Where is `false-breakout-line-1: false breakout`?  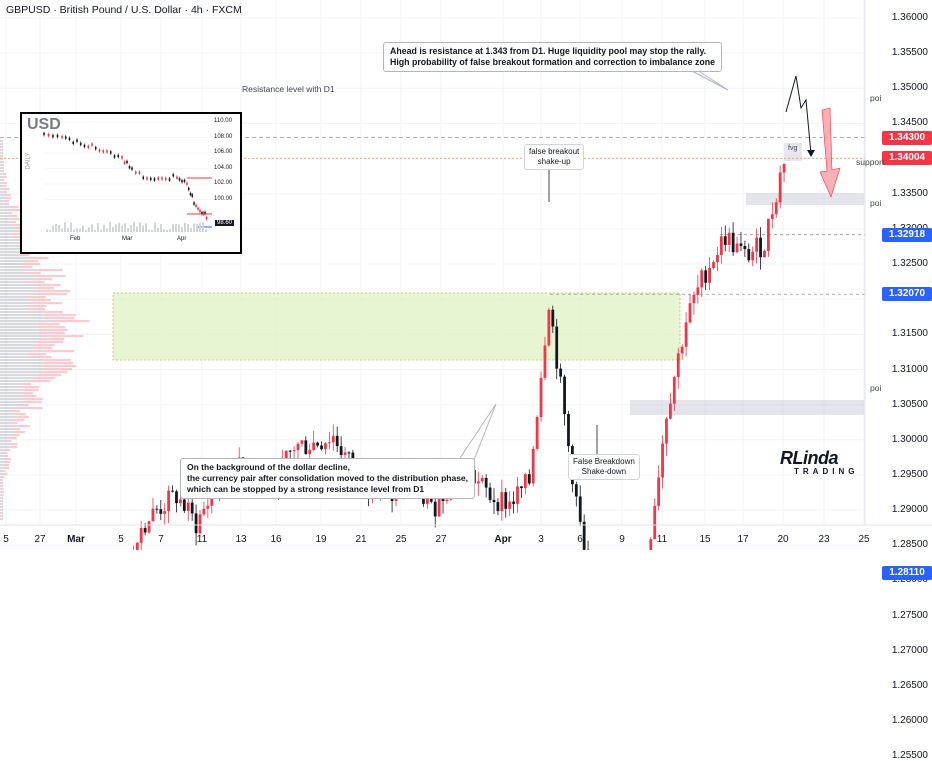
false-breakout-line-1: false breakout is located at coordinates (554, 152).